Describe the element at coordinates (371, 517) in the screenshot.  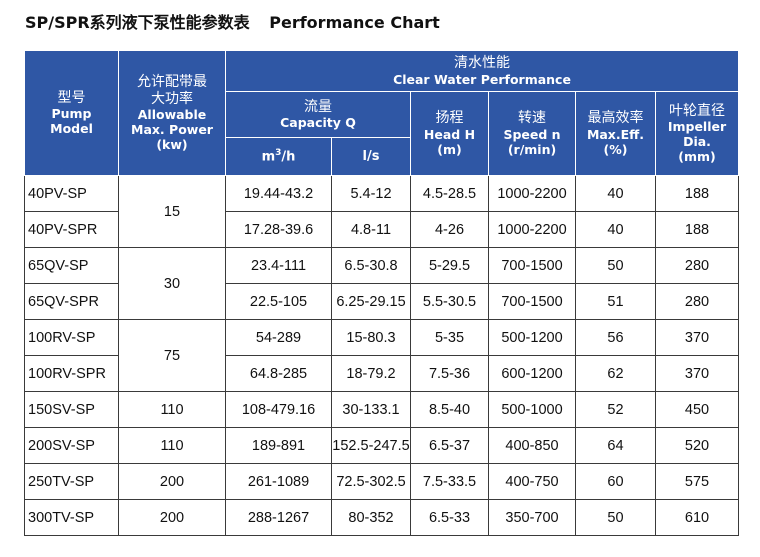
I see `cell-ls: 80-352` at that location.